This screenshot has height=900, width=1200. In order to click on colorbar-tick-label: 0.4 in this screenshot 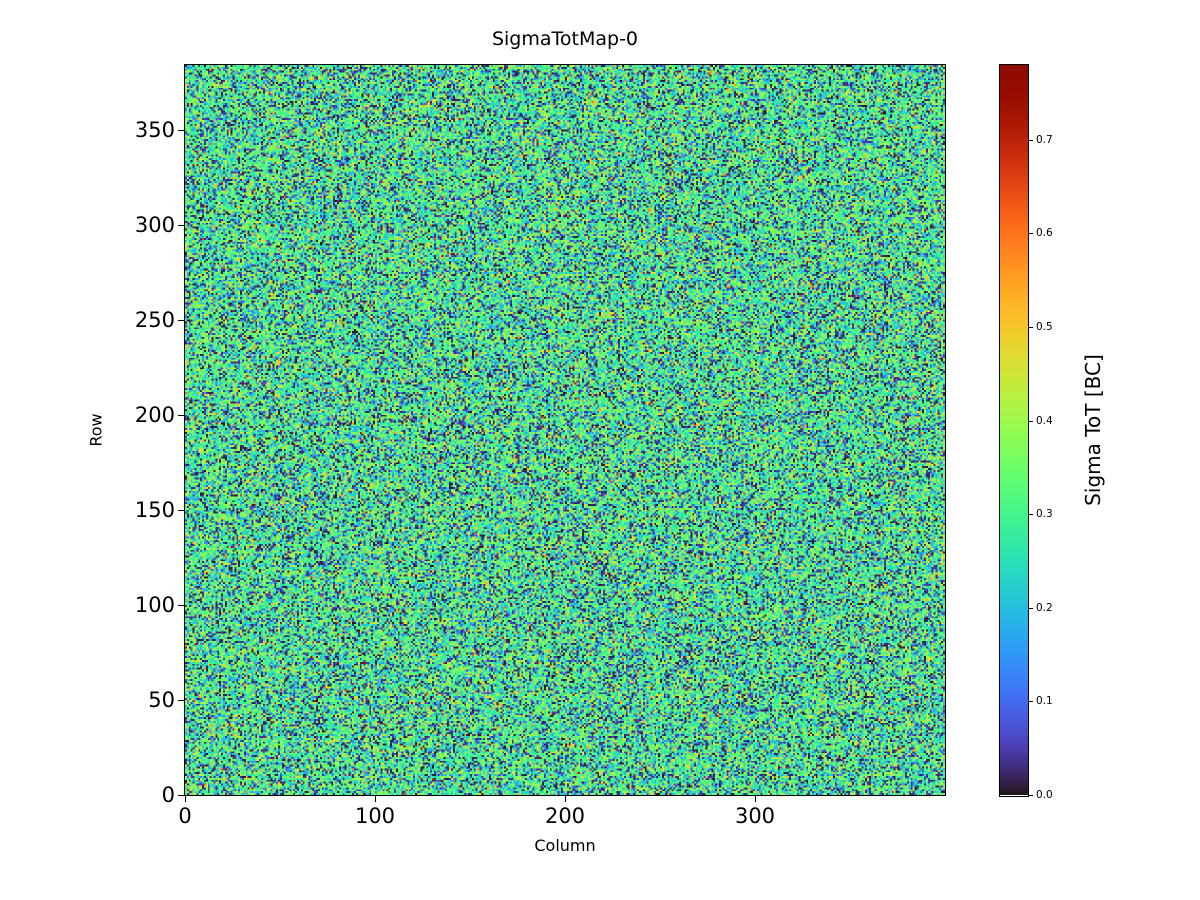, I will do `click(1044, 420)`.